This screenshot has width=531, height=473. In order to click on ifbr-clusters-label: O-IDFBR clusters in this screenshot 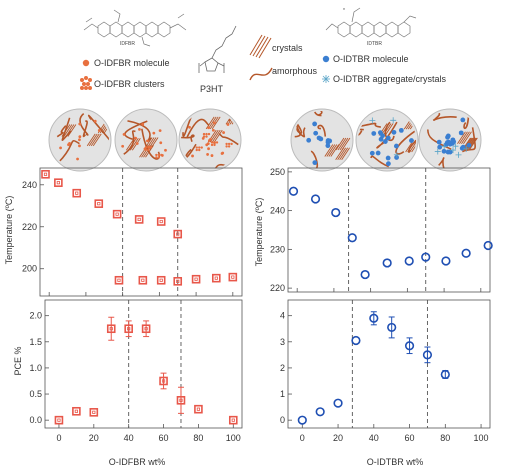, I will do `click(129, 84)`.